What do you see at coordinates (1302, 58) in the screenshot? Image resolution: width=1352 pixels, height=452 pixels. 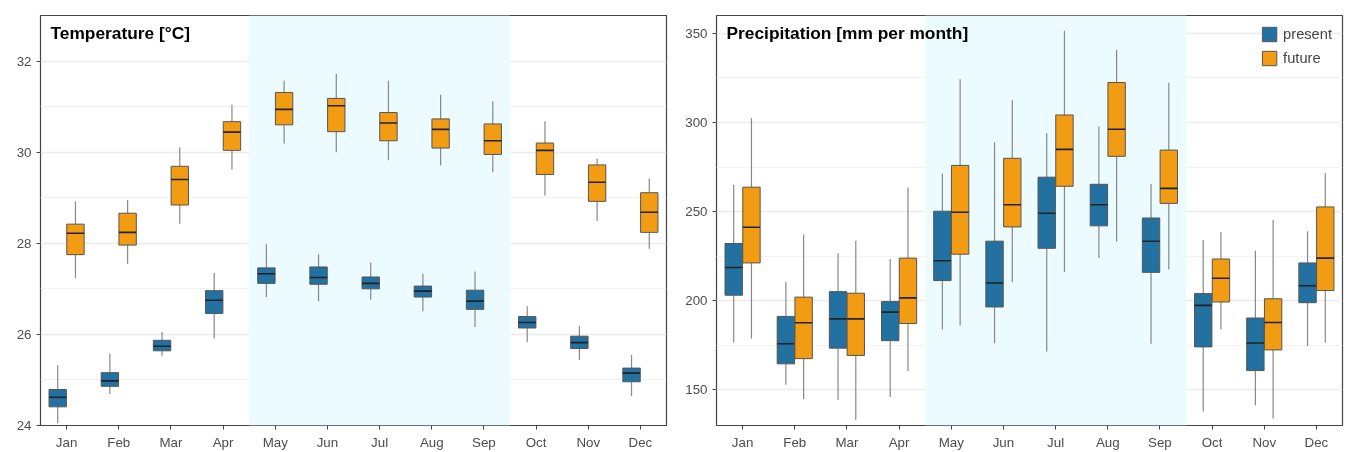 I see `legend-label: future` at bounding box center [1302, 58].